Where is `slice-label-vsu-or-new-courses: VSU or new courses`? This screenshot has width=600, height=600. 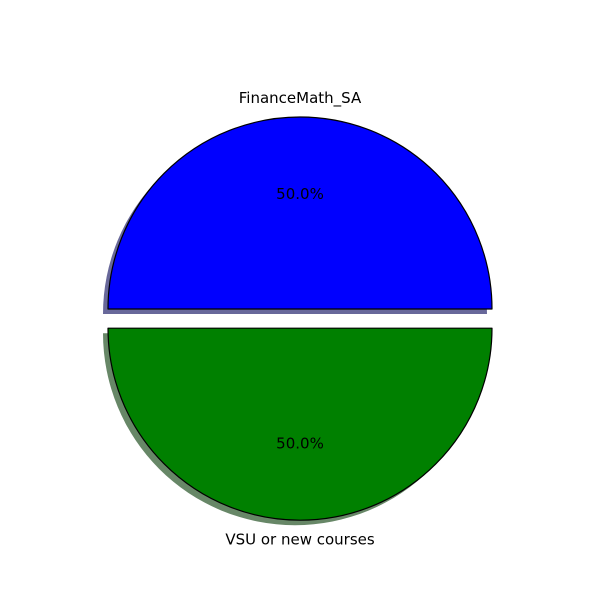
slice-label-vsu-or-new-courses: VSU or new courses is located at coordinates (300, 539).